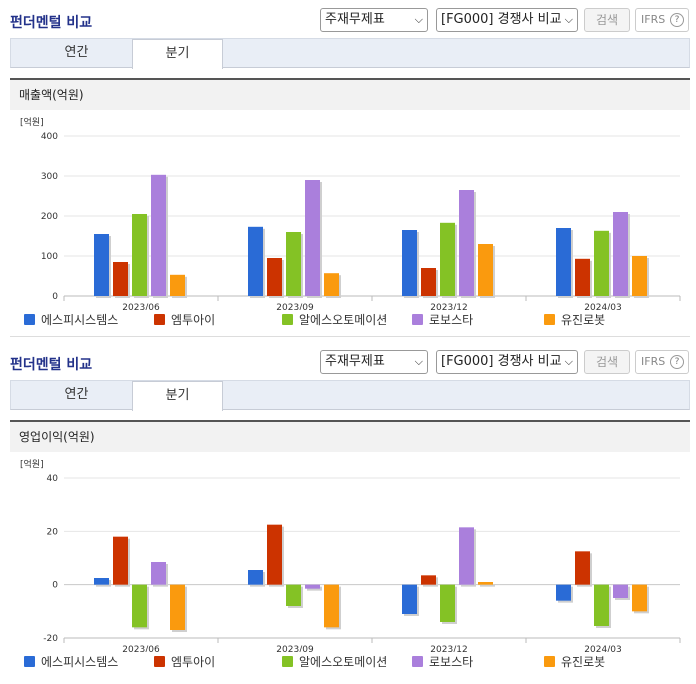 The height and width of the screenshot is (684, 696). I want to click on y-tick-label: 400, so click(49, 137).